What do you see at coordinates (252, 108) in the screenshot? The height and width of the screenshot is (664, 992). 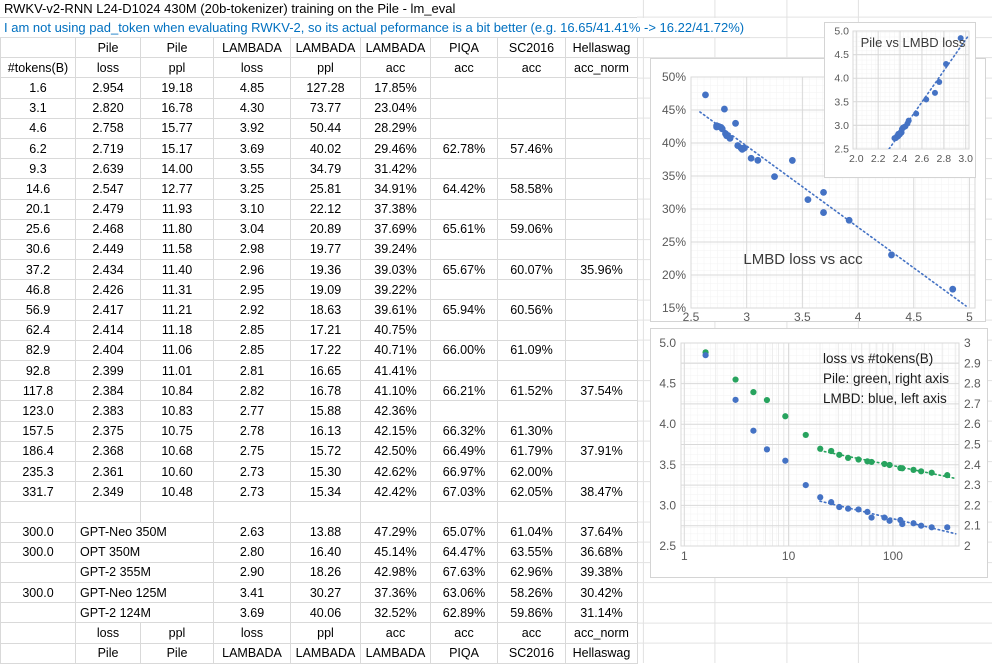 I see `table-cell: 4.30` at bounding box center [252, 108].